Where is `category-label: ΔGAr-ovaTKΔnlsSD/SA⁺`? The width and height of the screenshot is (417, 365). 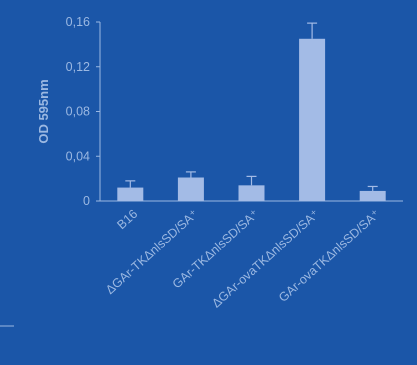 category-label: ΔGAr-ovaTKΔnlsSD/SA⁺ is located at coordinates (265, 259).